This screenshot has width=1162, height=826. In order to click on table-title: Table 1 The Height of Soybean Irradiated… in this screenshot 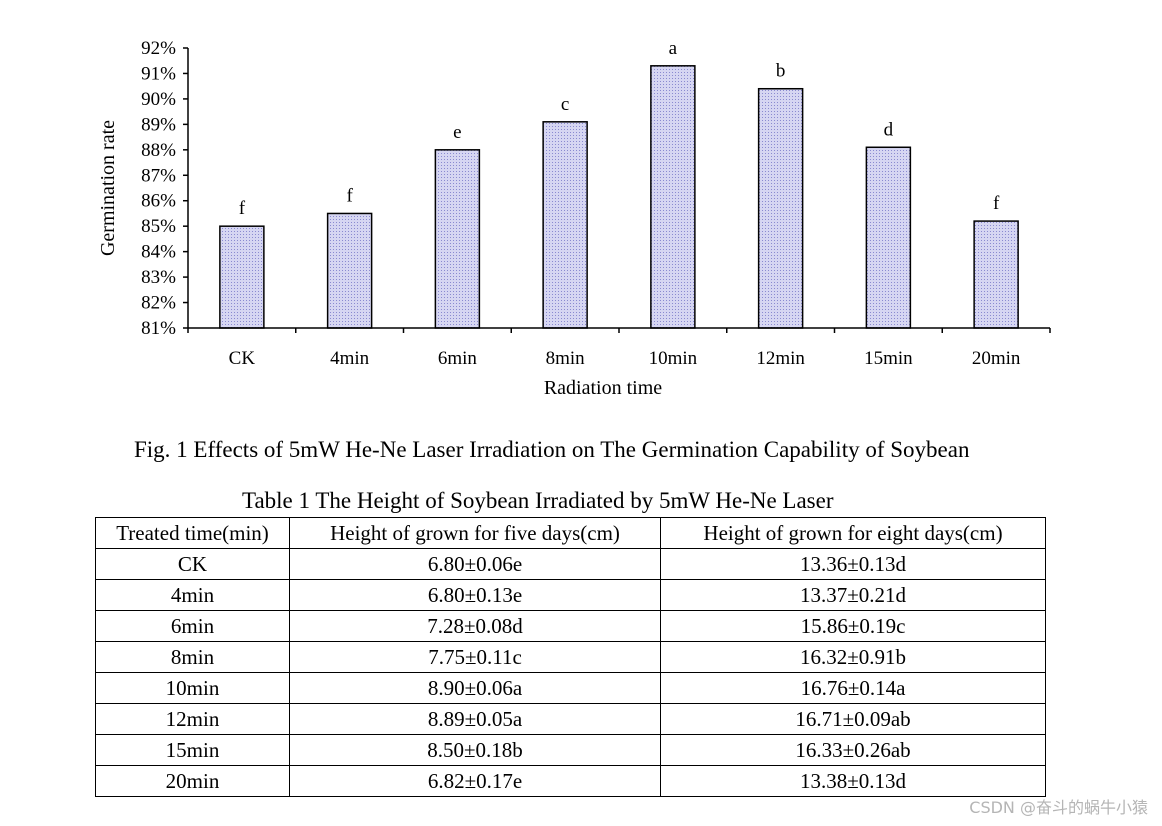, I will do `click(538, 500)`.